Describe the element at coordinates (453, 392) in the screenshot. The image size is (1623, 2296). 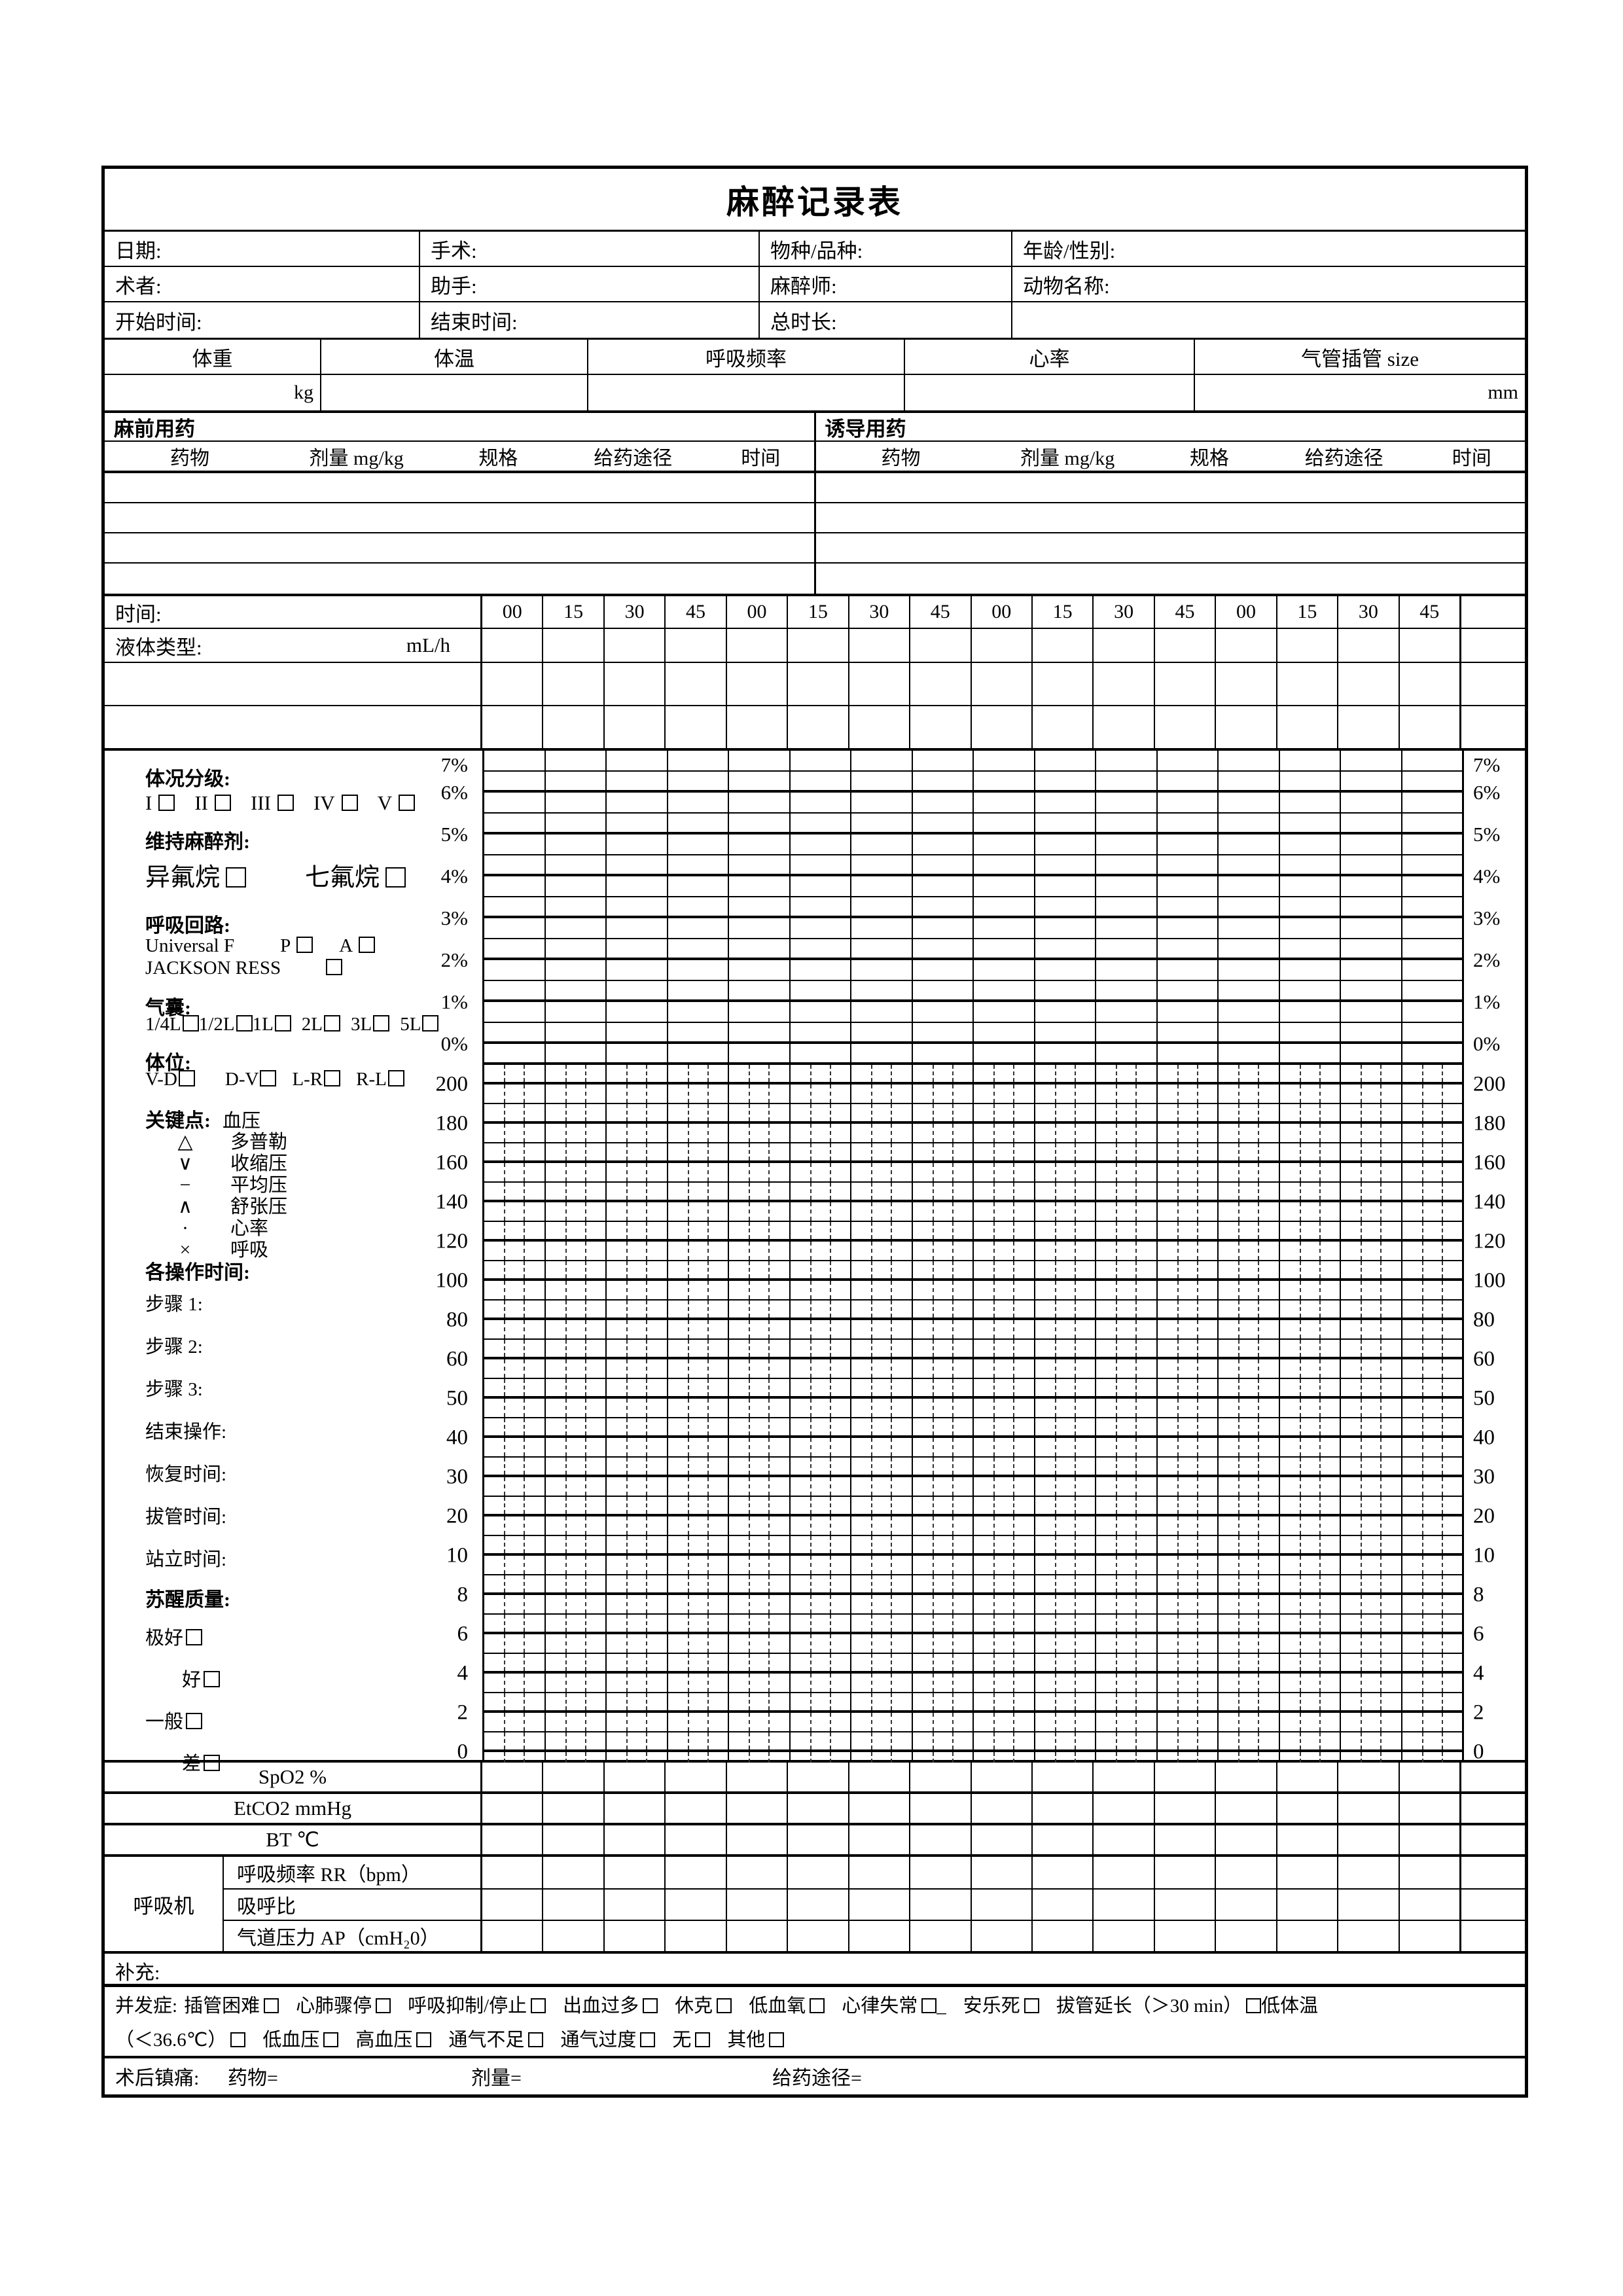
I see `vitals-value-cell` at that location.